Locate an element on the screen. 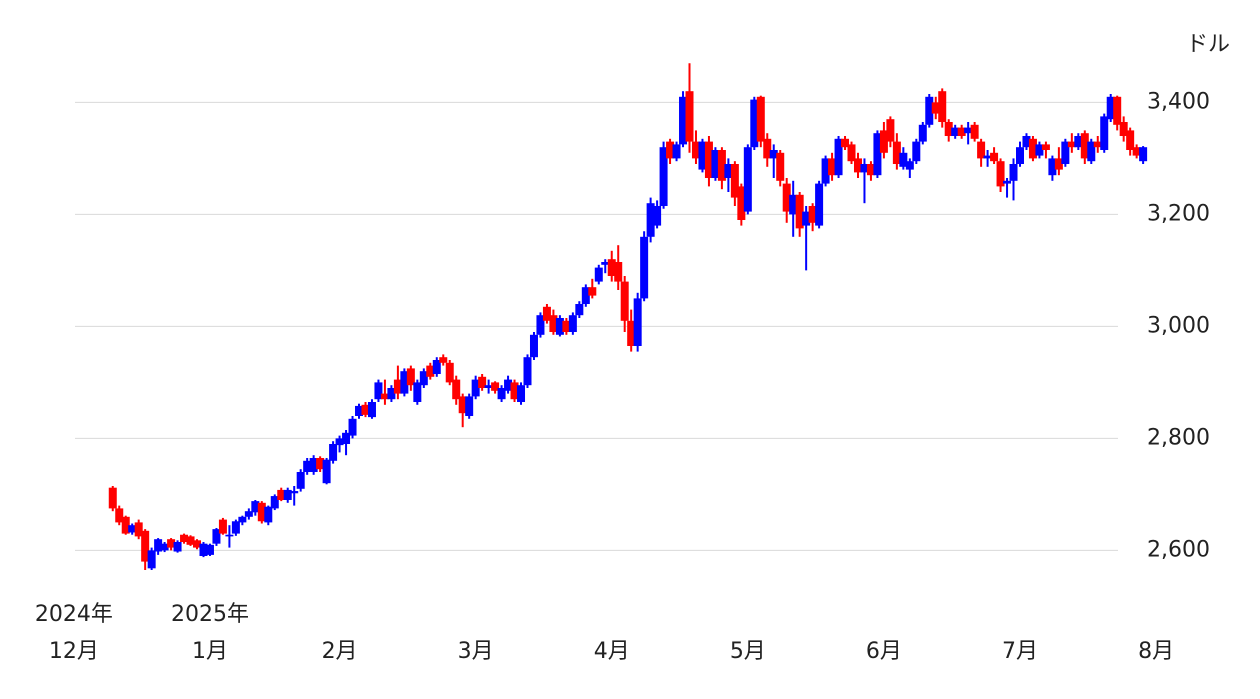 The image size is (1260, 699). x-tick-label: 2月 is located at coordinates (340, 651).